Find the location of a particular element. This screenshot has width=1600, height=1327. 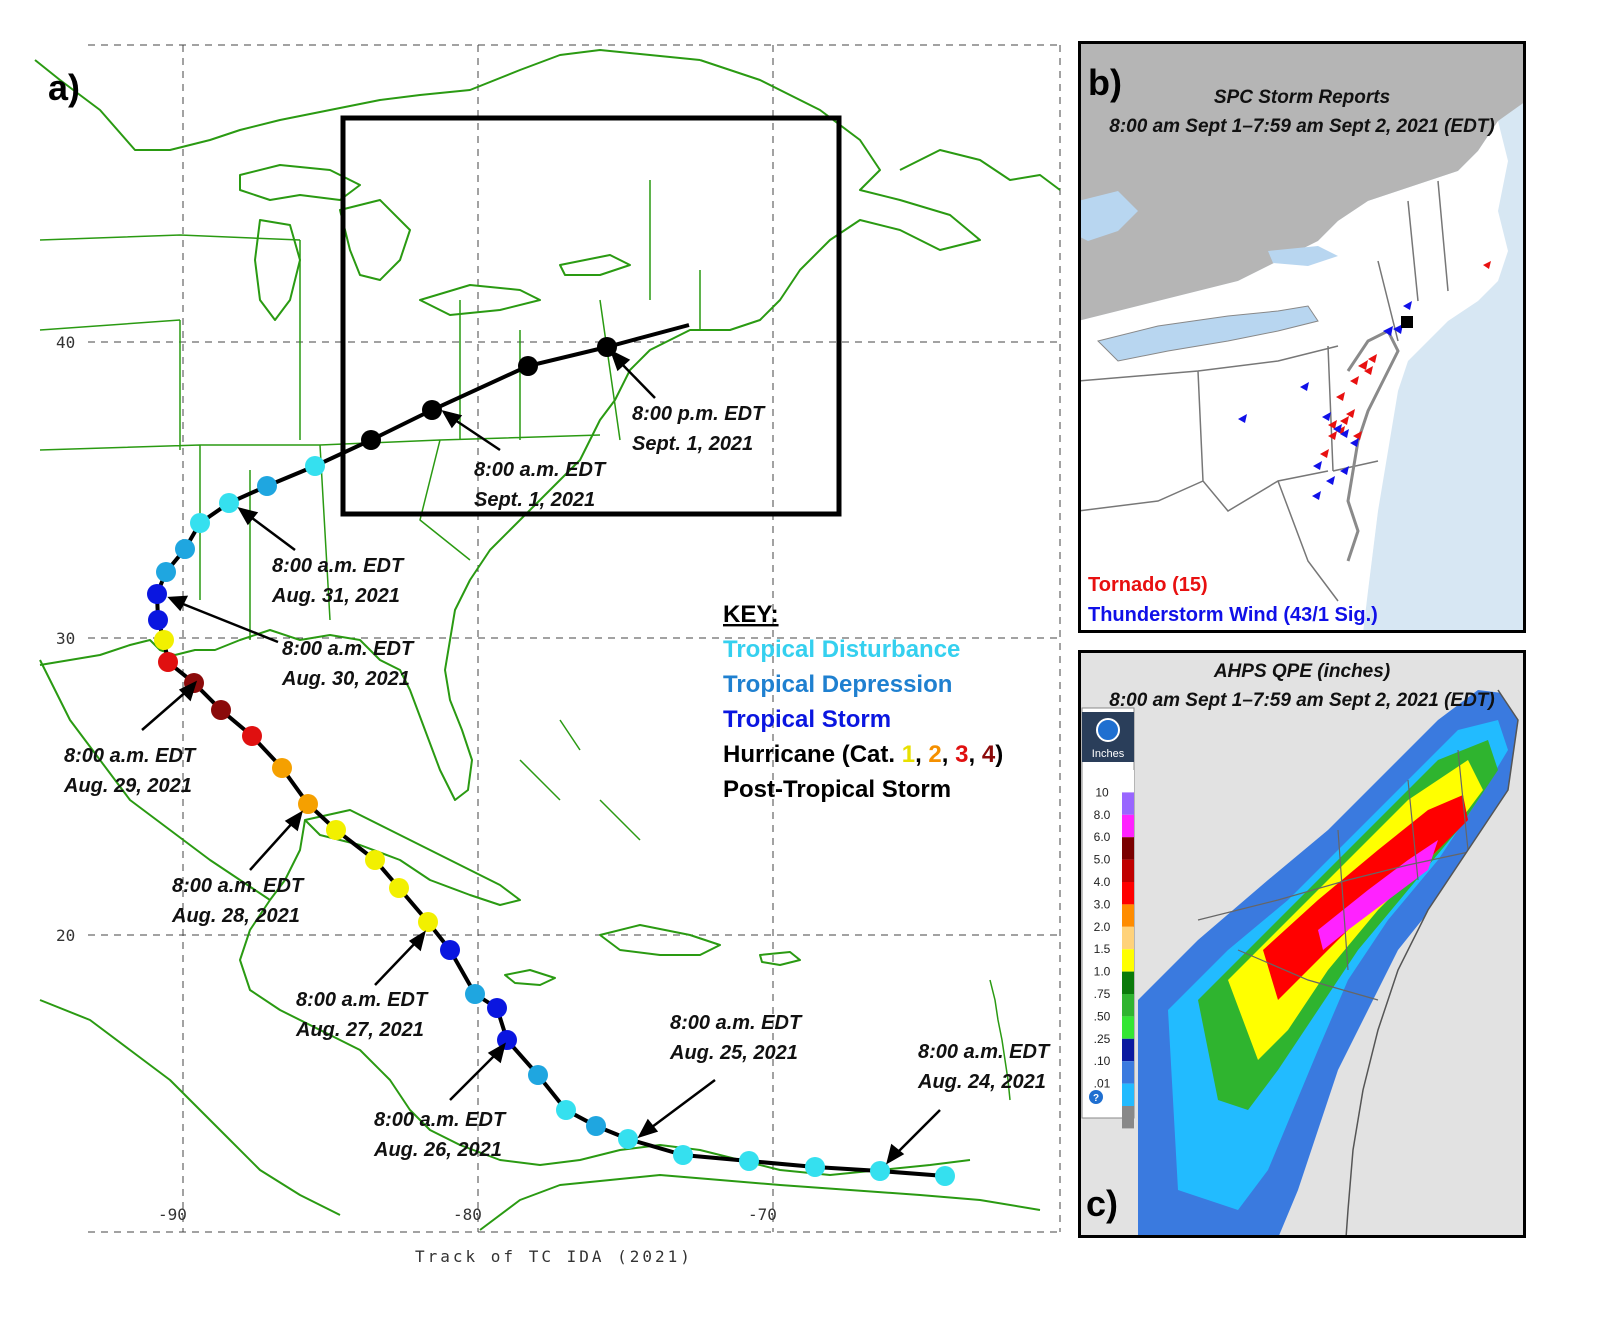

ann-aug30-line2: Aug. 30, 2021 is located at coordinates (345, 679).